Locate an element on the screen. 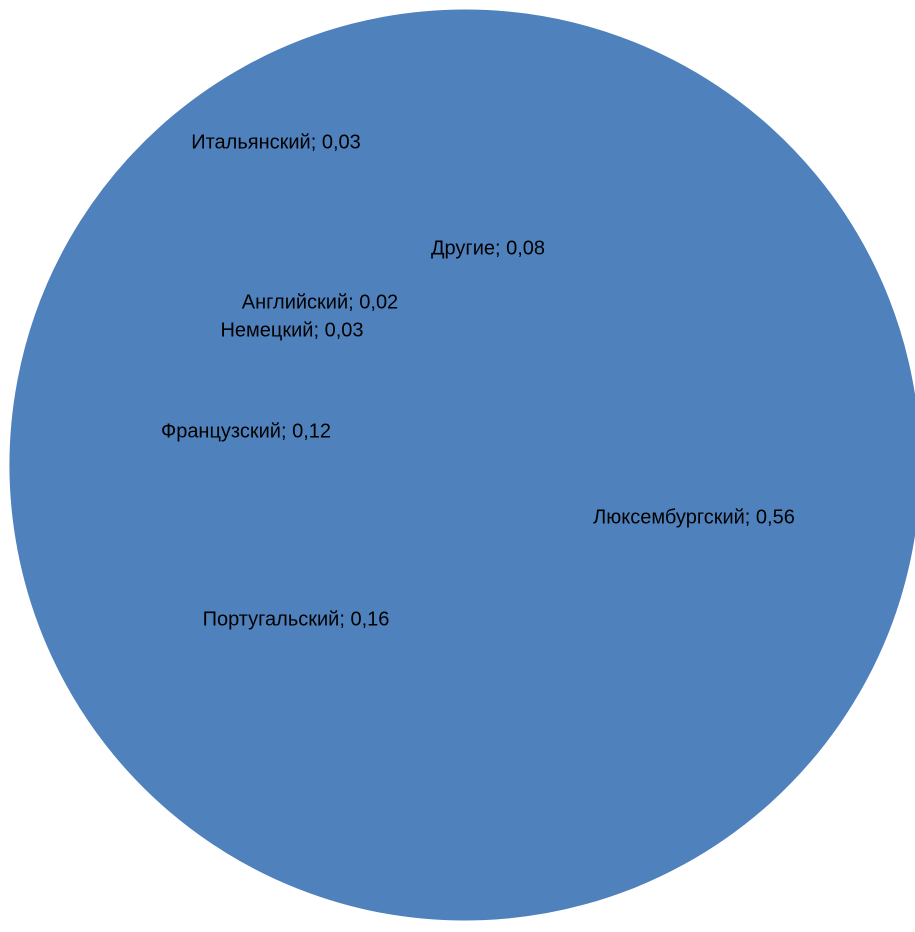 This screenshot has height=932, width=915. slice-data-label: Английский; 0,02 is located at coordinates (320, 302).